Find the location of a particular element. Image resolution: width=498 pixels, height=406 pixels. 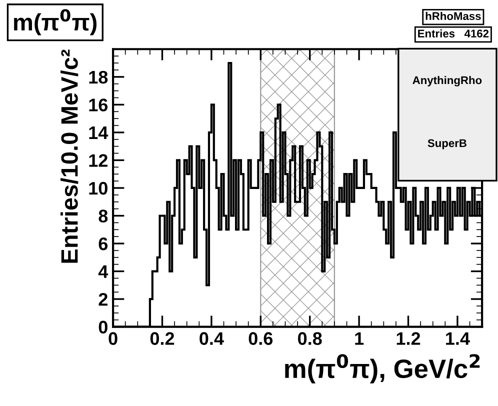

x-tick-label: 1 is located at coordinates (359, 338).